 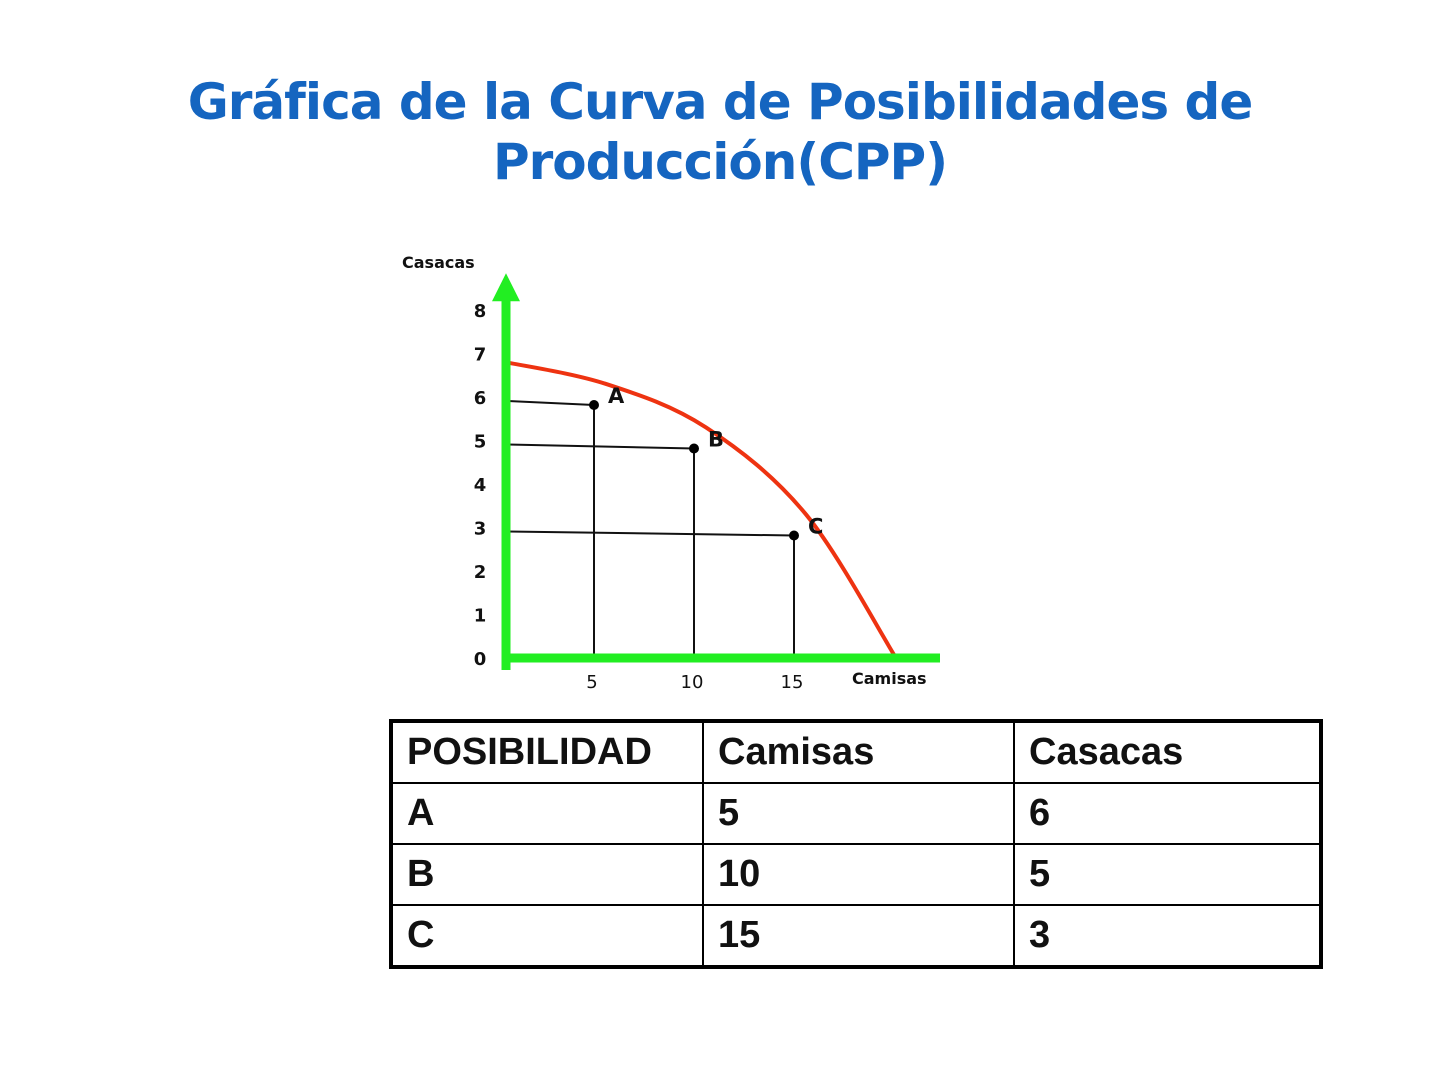 I want to click on data-points: A B C, so click(x=706, y=462).